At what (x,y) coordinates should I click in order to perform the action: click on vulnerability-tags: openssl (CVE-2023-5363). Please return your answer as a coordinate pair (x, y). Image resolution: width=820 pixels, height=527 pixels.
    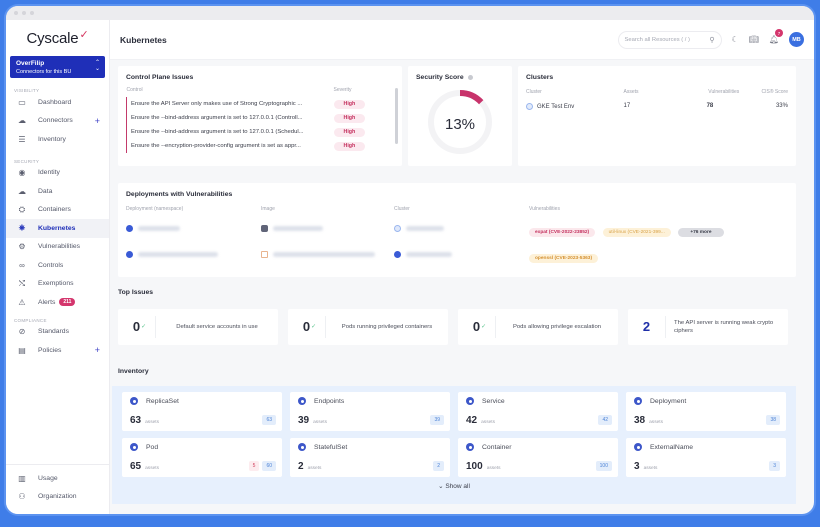
    Looking at the image, I should click on (658, 255).